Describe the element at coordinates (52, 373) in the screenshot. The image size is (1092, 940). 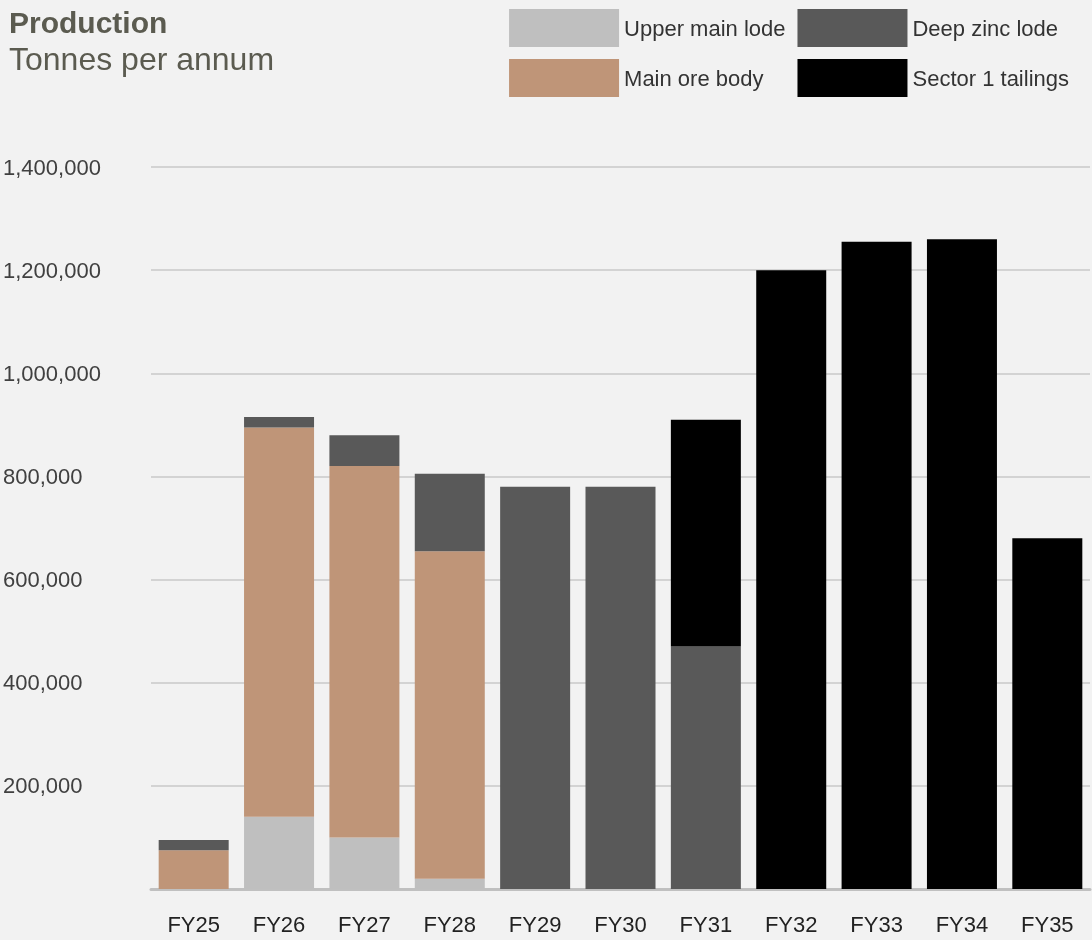
I see `y-tick-label: 1,000,000` at that location.